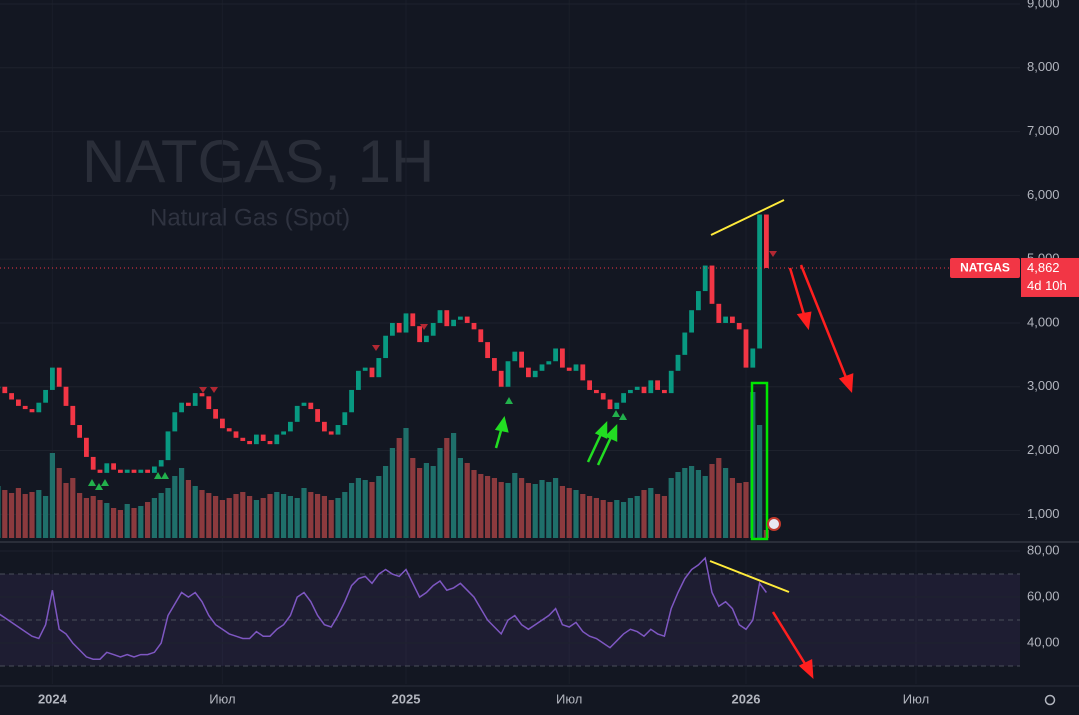 Image resolution: width=1079 pixels, height=715 pixels. I want to click on arrow, so click(824, 322).